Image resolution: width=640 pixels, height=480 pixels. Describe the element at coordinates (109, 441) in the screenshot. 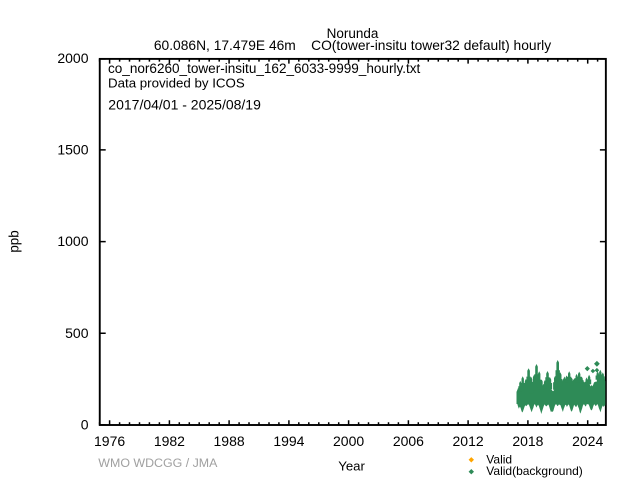

I see `svg-text: 1976` at that location.